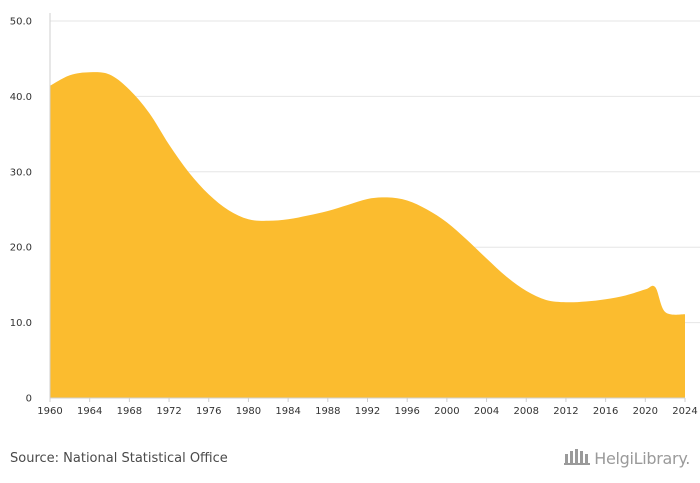 The width and height of the screenshot is (700, 483). Describe the element at coordinates (21, 323) in the screenshot. I see `y-tick-label: 10.0` at that location.